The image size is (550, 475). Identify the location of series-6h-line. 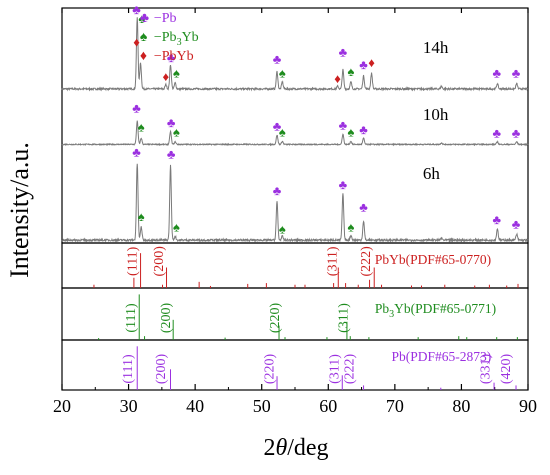
(295, 203).